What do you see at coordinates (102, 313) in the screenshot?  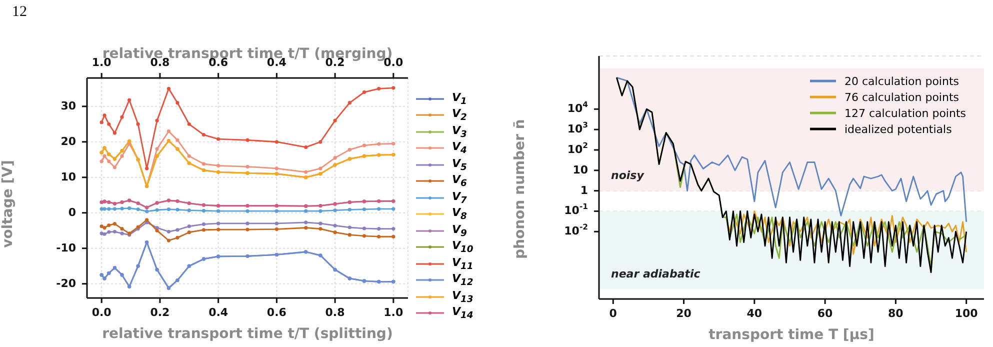 I see `x-tick-label: 0.0` at bounding box center [102, 313].